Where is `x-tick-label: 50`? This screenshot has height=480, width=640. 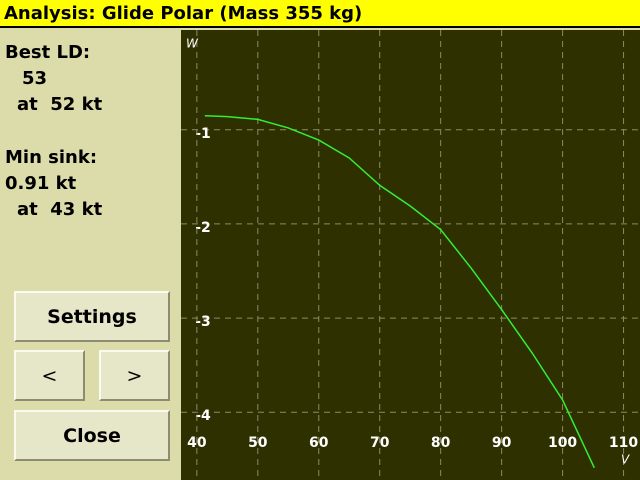 x-tick-label: 50 is located at coordinates (258, 443).